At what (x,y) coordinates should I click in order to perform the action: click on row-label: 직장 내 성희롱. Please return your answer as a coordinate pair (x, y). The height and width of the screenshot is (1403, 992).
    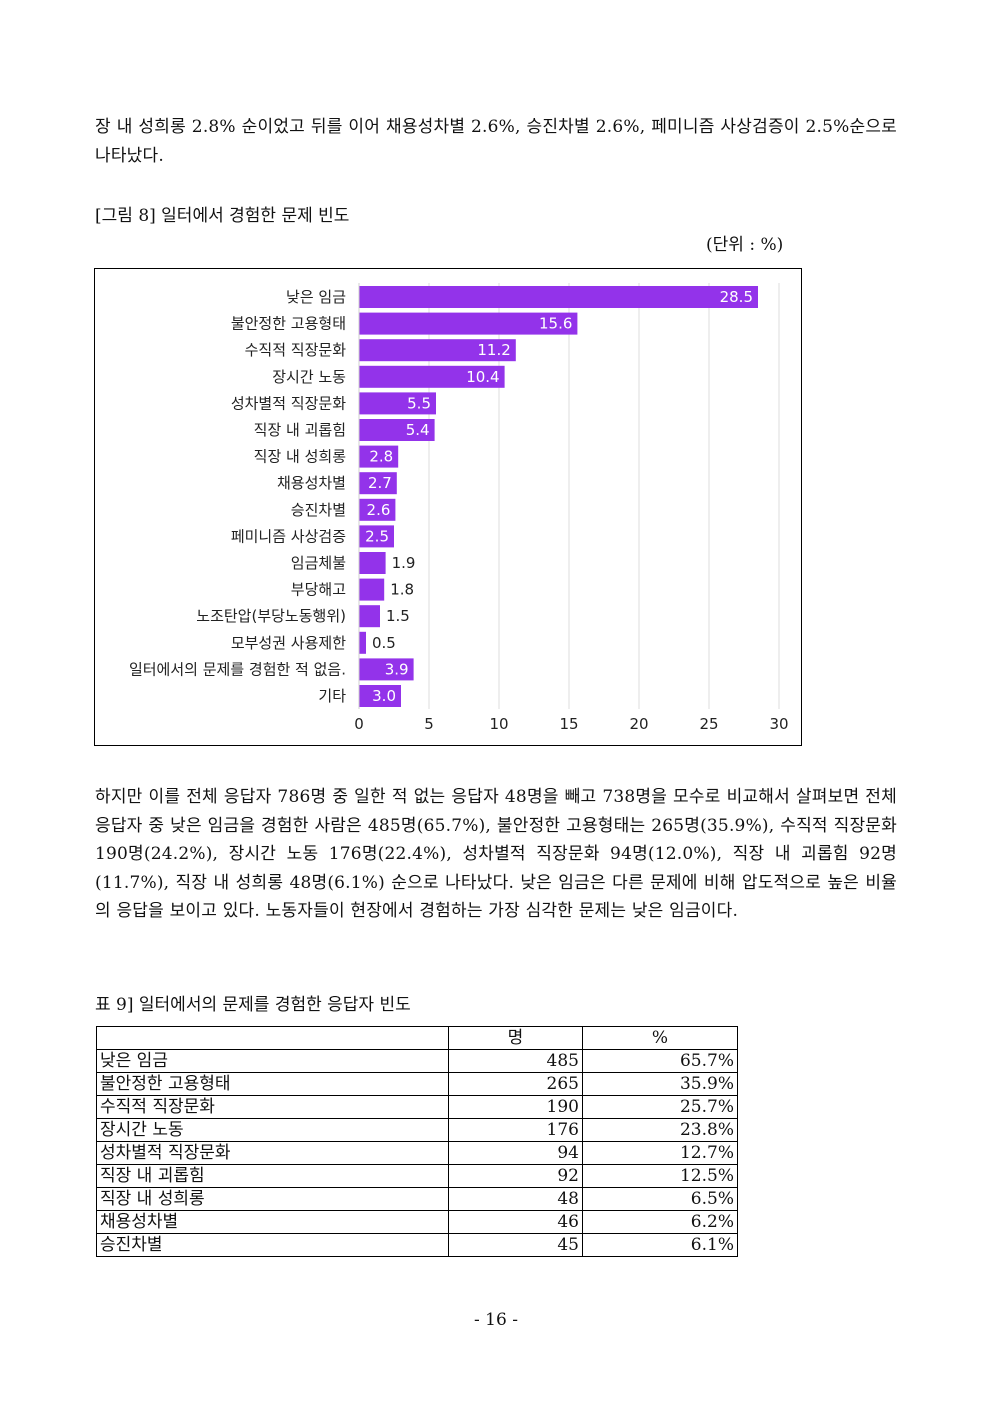
    Looking at the image, I should click on (272, 1199).